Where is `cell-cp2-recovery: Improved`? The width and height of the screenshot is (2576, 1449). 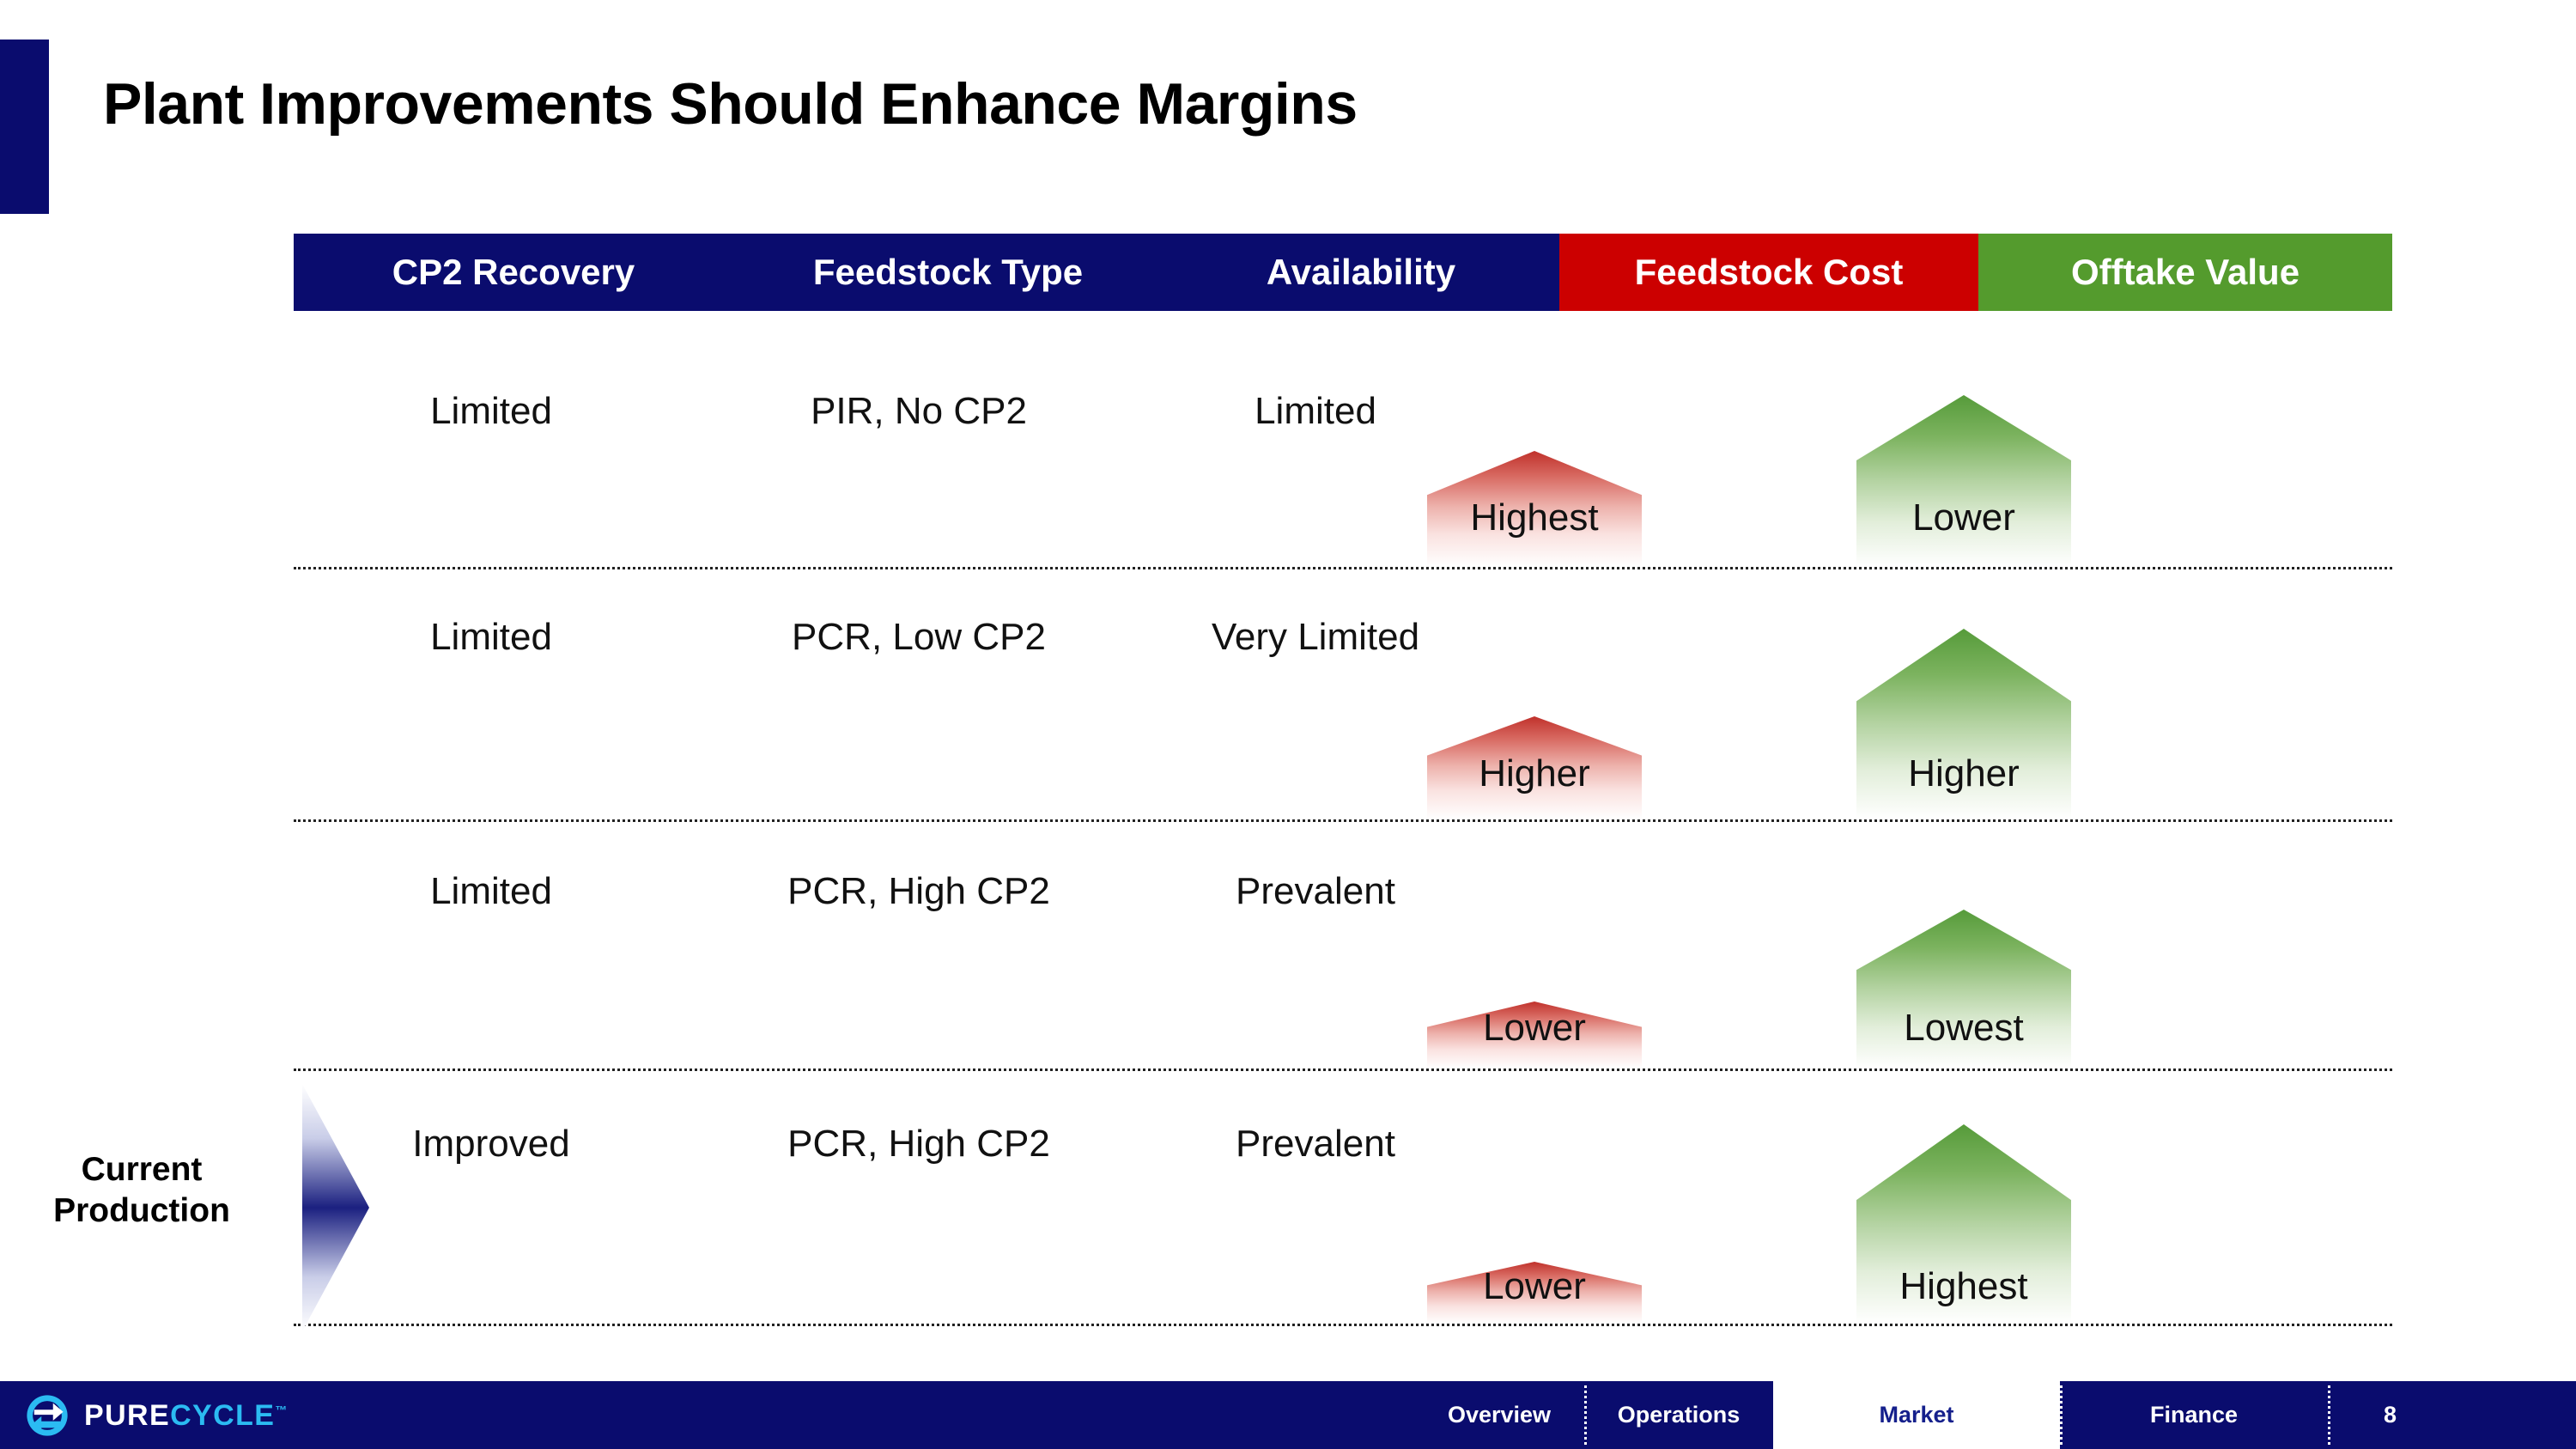
cell-cp2-recovery: Improved is located at coordinates (491, 1144).